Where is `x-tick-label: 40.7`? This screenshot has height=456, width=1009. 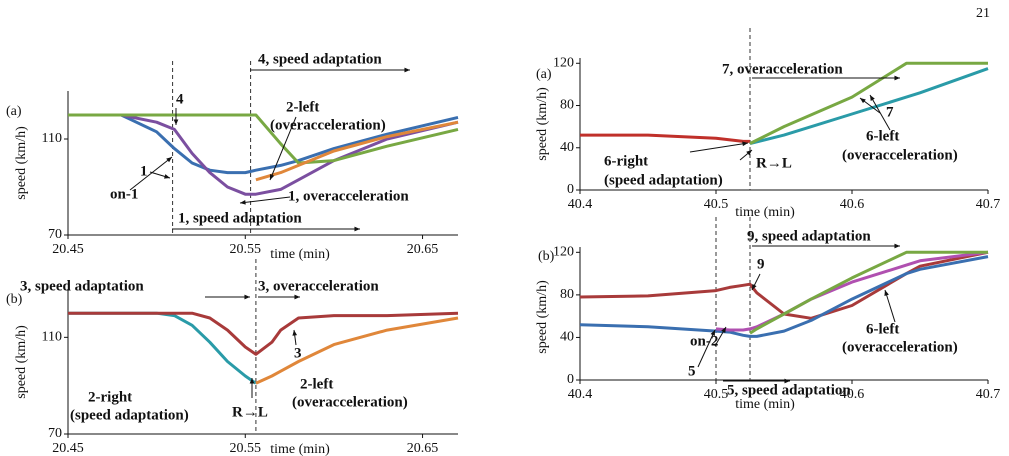
x-tick-label: 40.7 is located at coordinates (988, 394).